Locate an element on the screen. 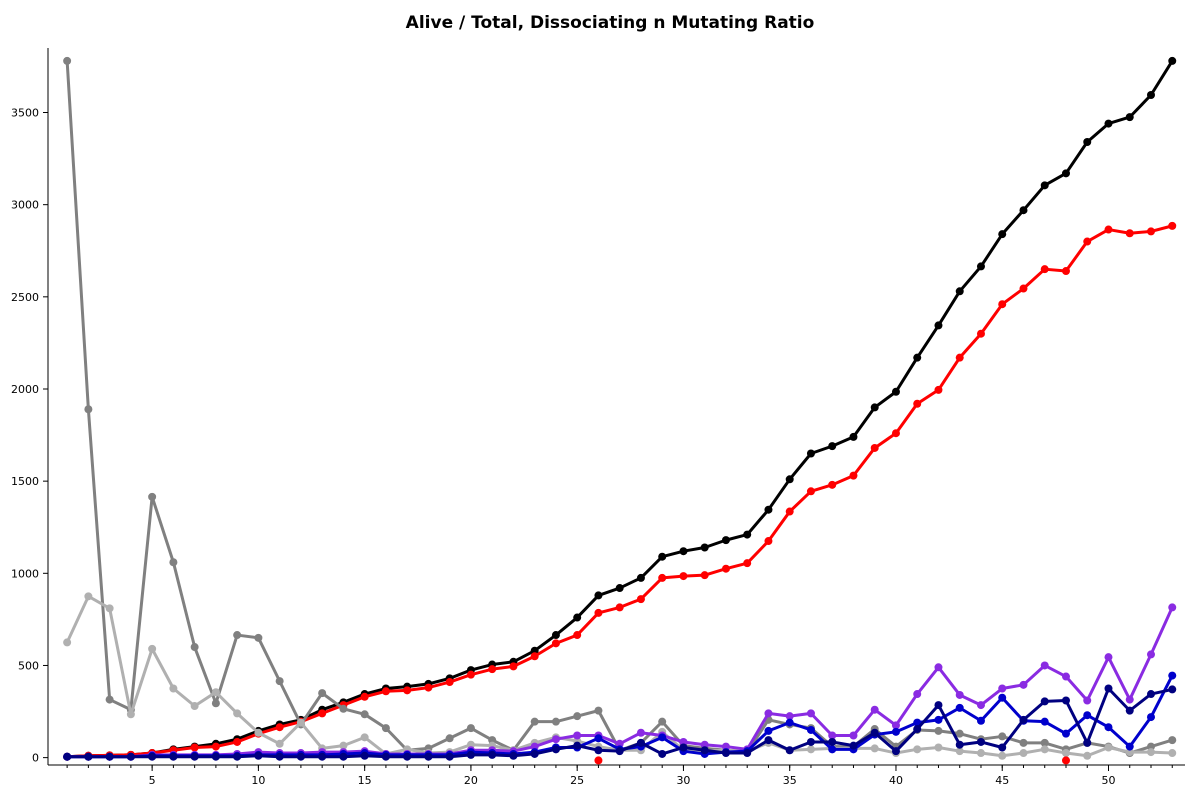 This screenshot has height=800, width=1200. x-tick-label: 35 is located at coordinates (790, 780).